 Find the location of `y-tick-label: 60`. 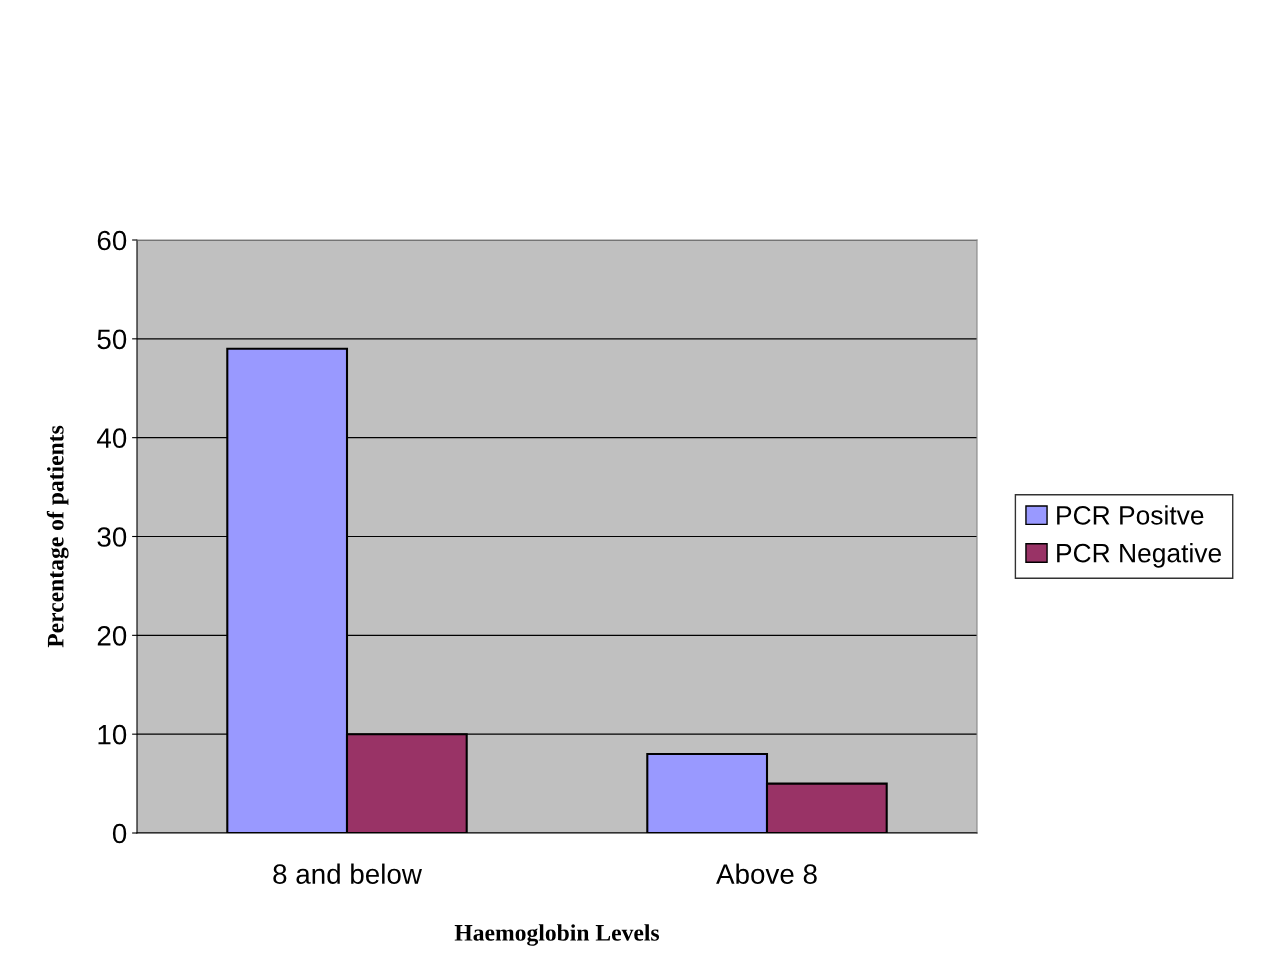

y-tick-label: 60 is located at coordinates (112, 240).